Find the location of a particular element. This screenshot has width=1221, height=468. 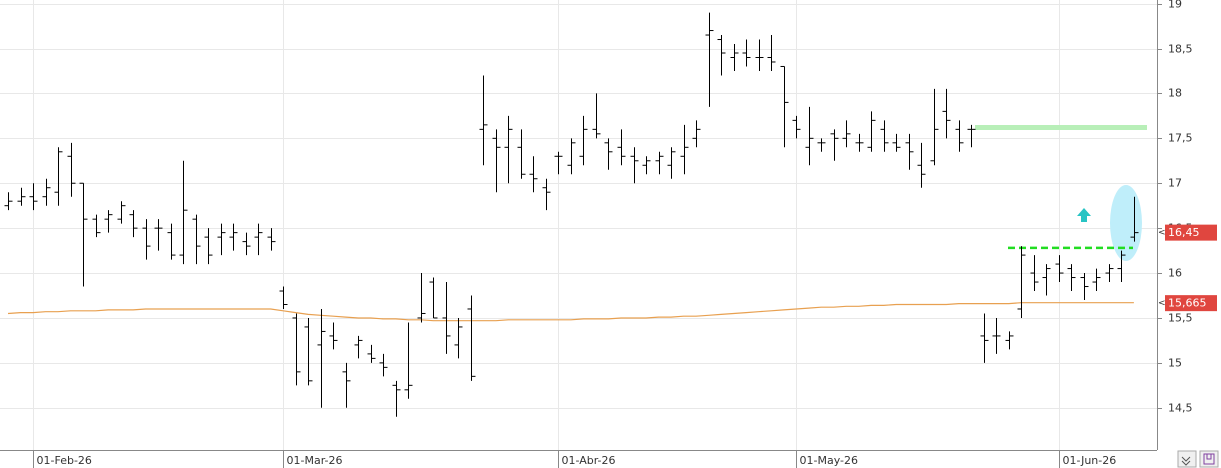

up-arrow is located at coordinates (1084, 215).